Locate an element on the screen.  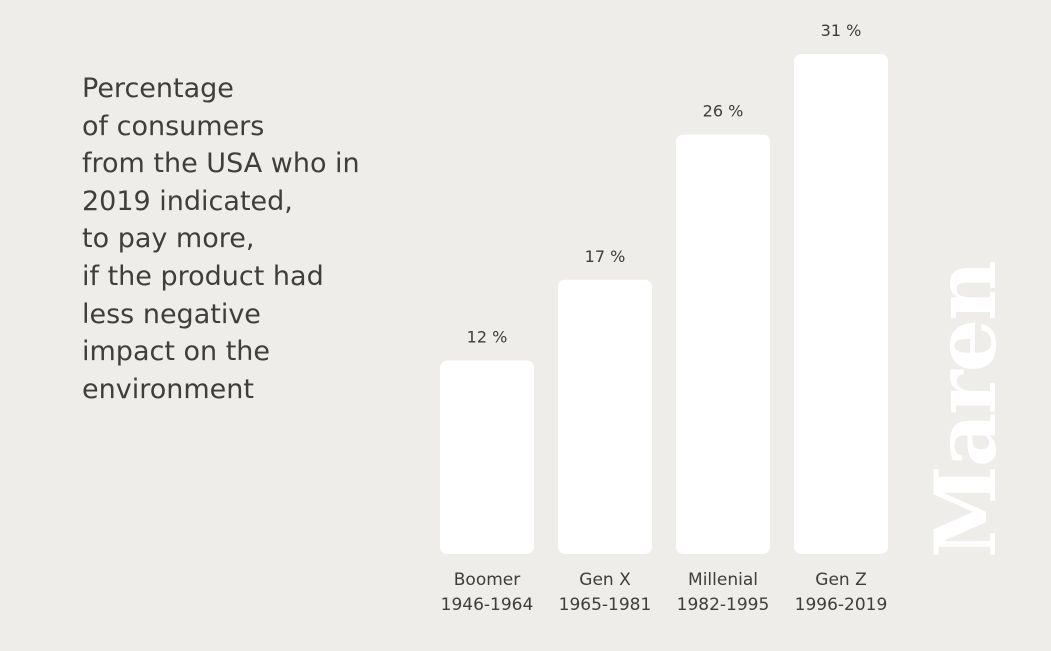
bar-value-label: 26 % is located at coordinates (723, 111).